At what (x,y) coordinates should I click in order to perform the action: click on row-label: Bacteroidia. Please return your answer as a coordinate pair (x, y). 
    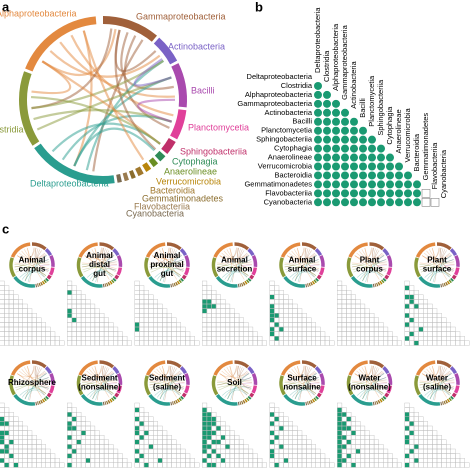
    Looking at the image, I should click on (293, 174).